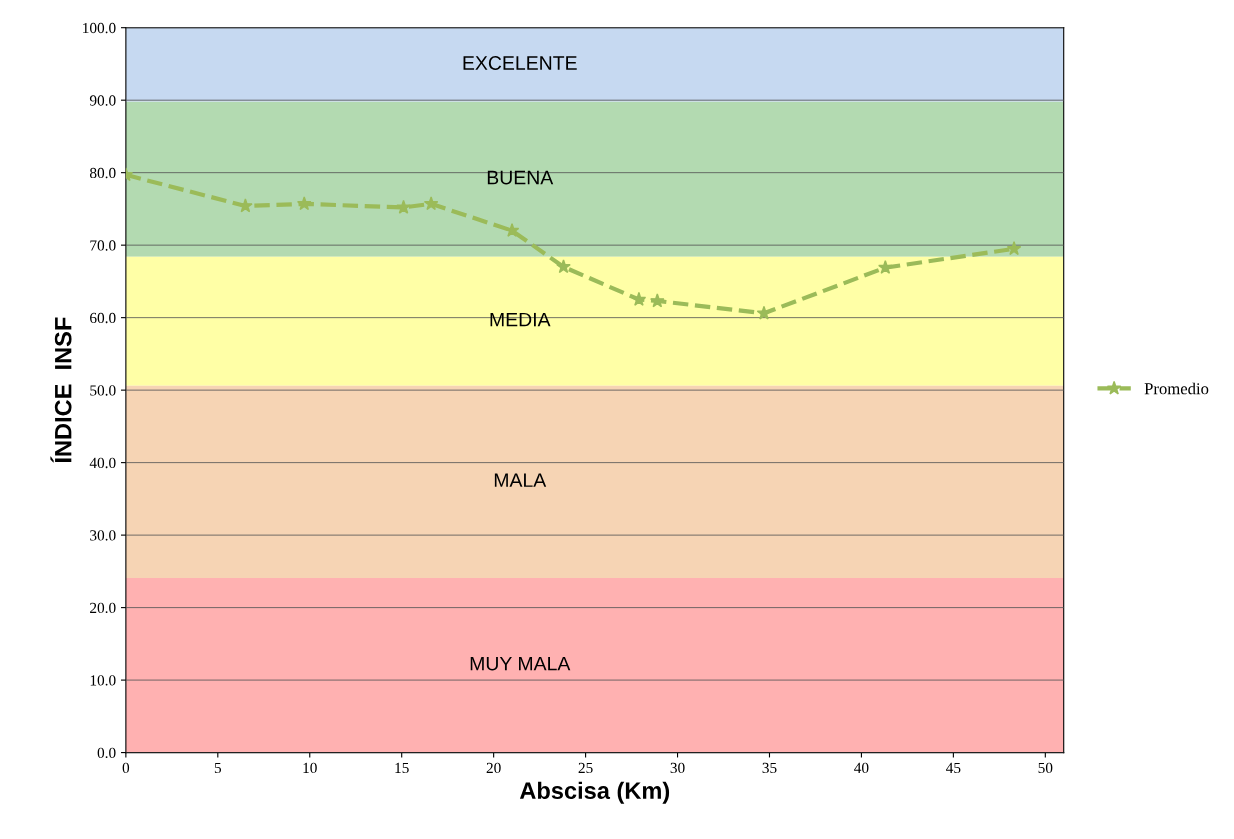  Describe the element at coordinates (520, 663) in the screenshot. I see `band-label: MUY MALA` at that location.